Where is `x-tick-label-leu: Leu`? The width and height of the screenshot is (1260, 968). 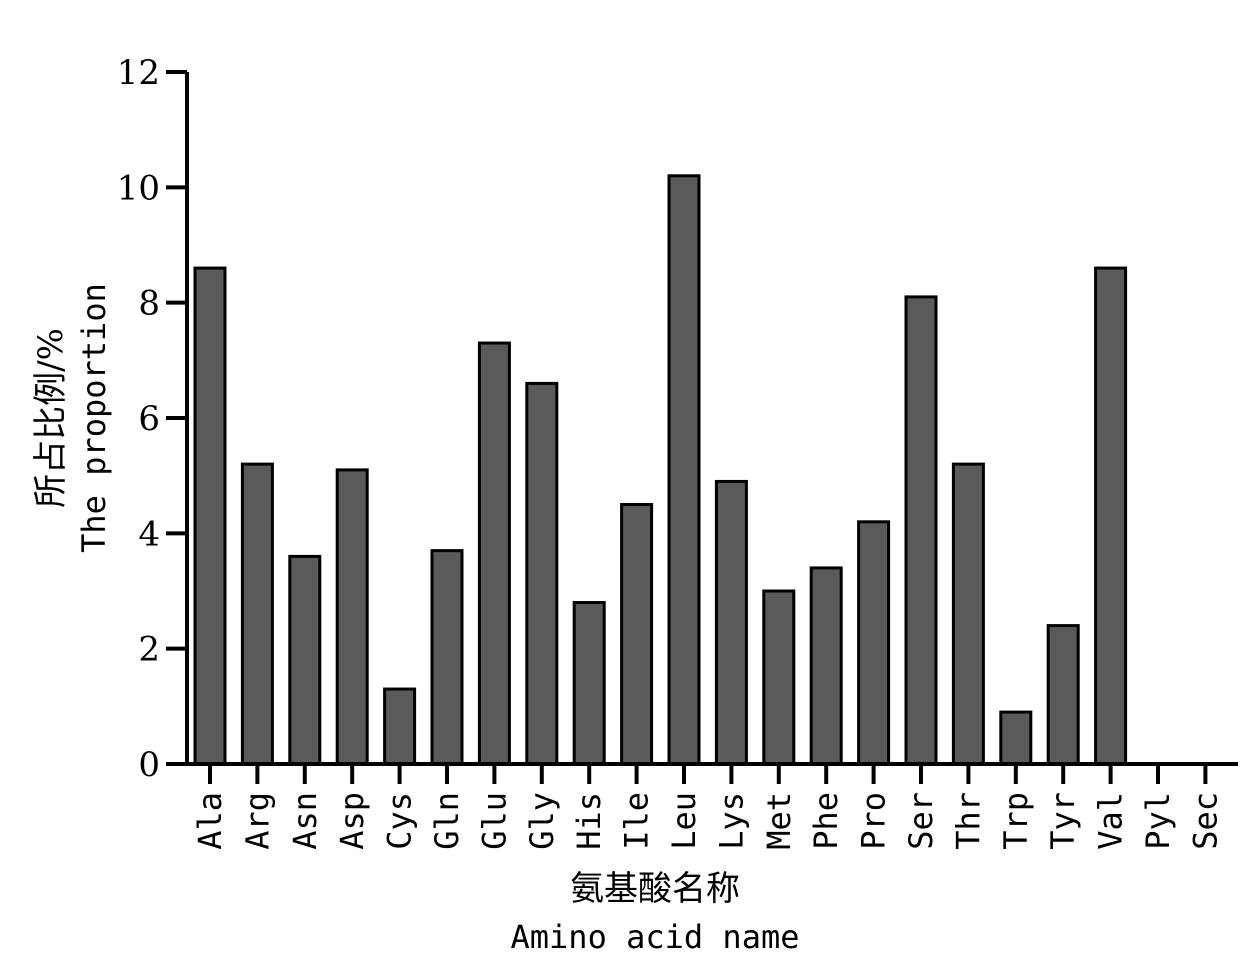 x-tick-label-leu: Leu is located at coordinates (684, 821).